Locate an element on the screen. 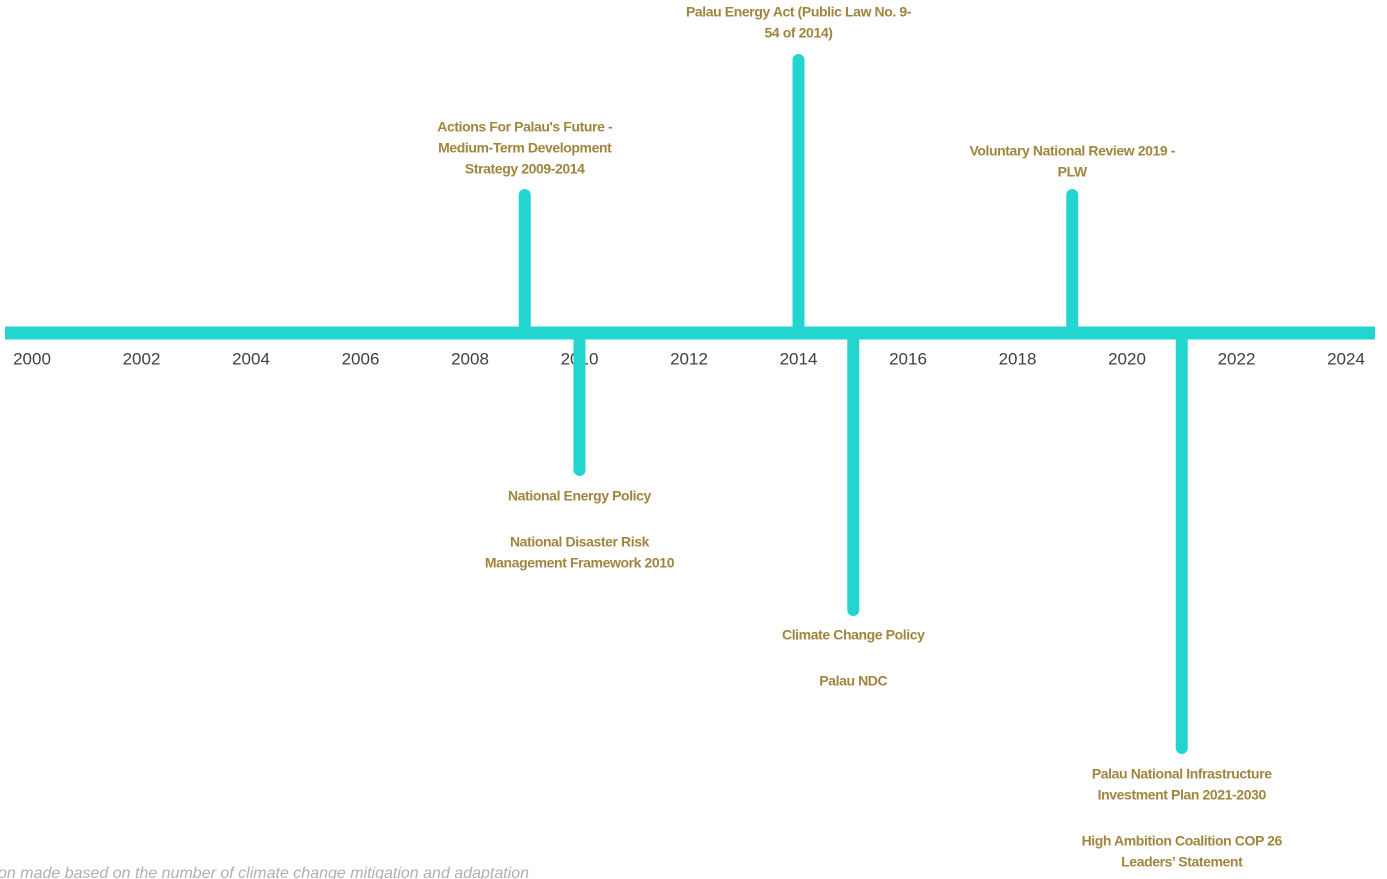  event-label: National Energy Policy is located at coordinates (580, 496).